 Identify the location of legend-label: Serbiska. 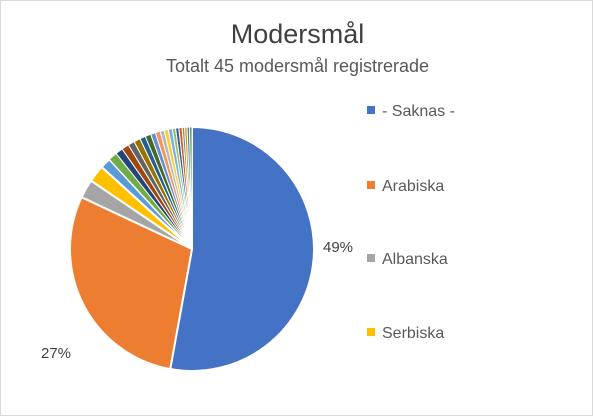
(413, 333).